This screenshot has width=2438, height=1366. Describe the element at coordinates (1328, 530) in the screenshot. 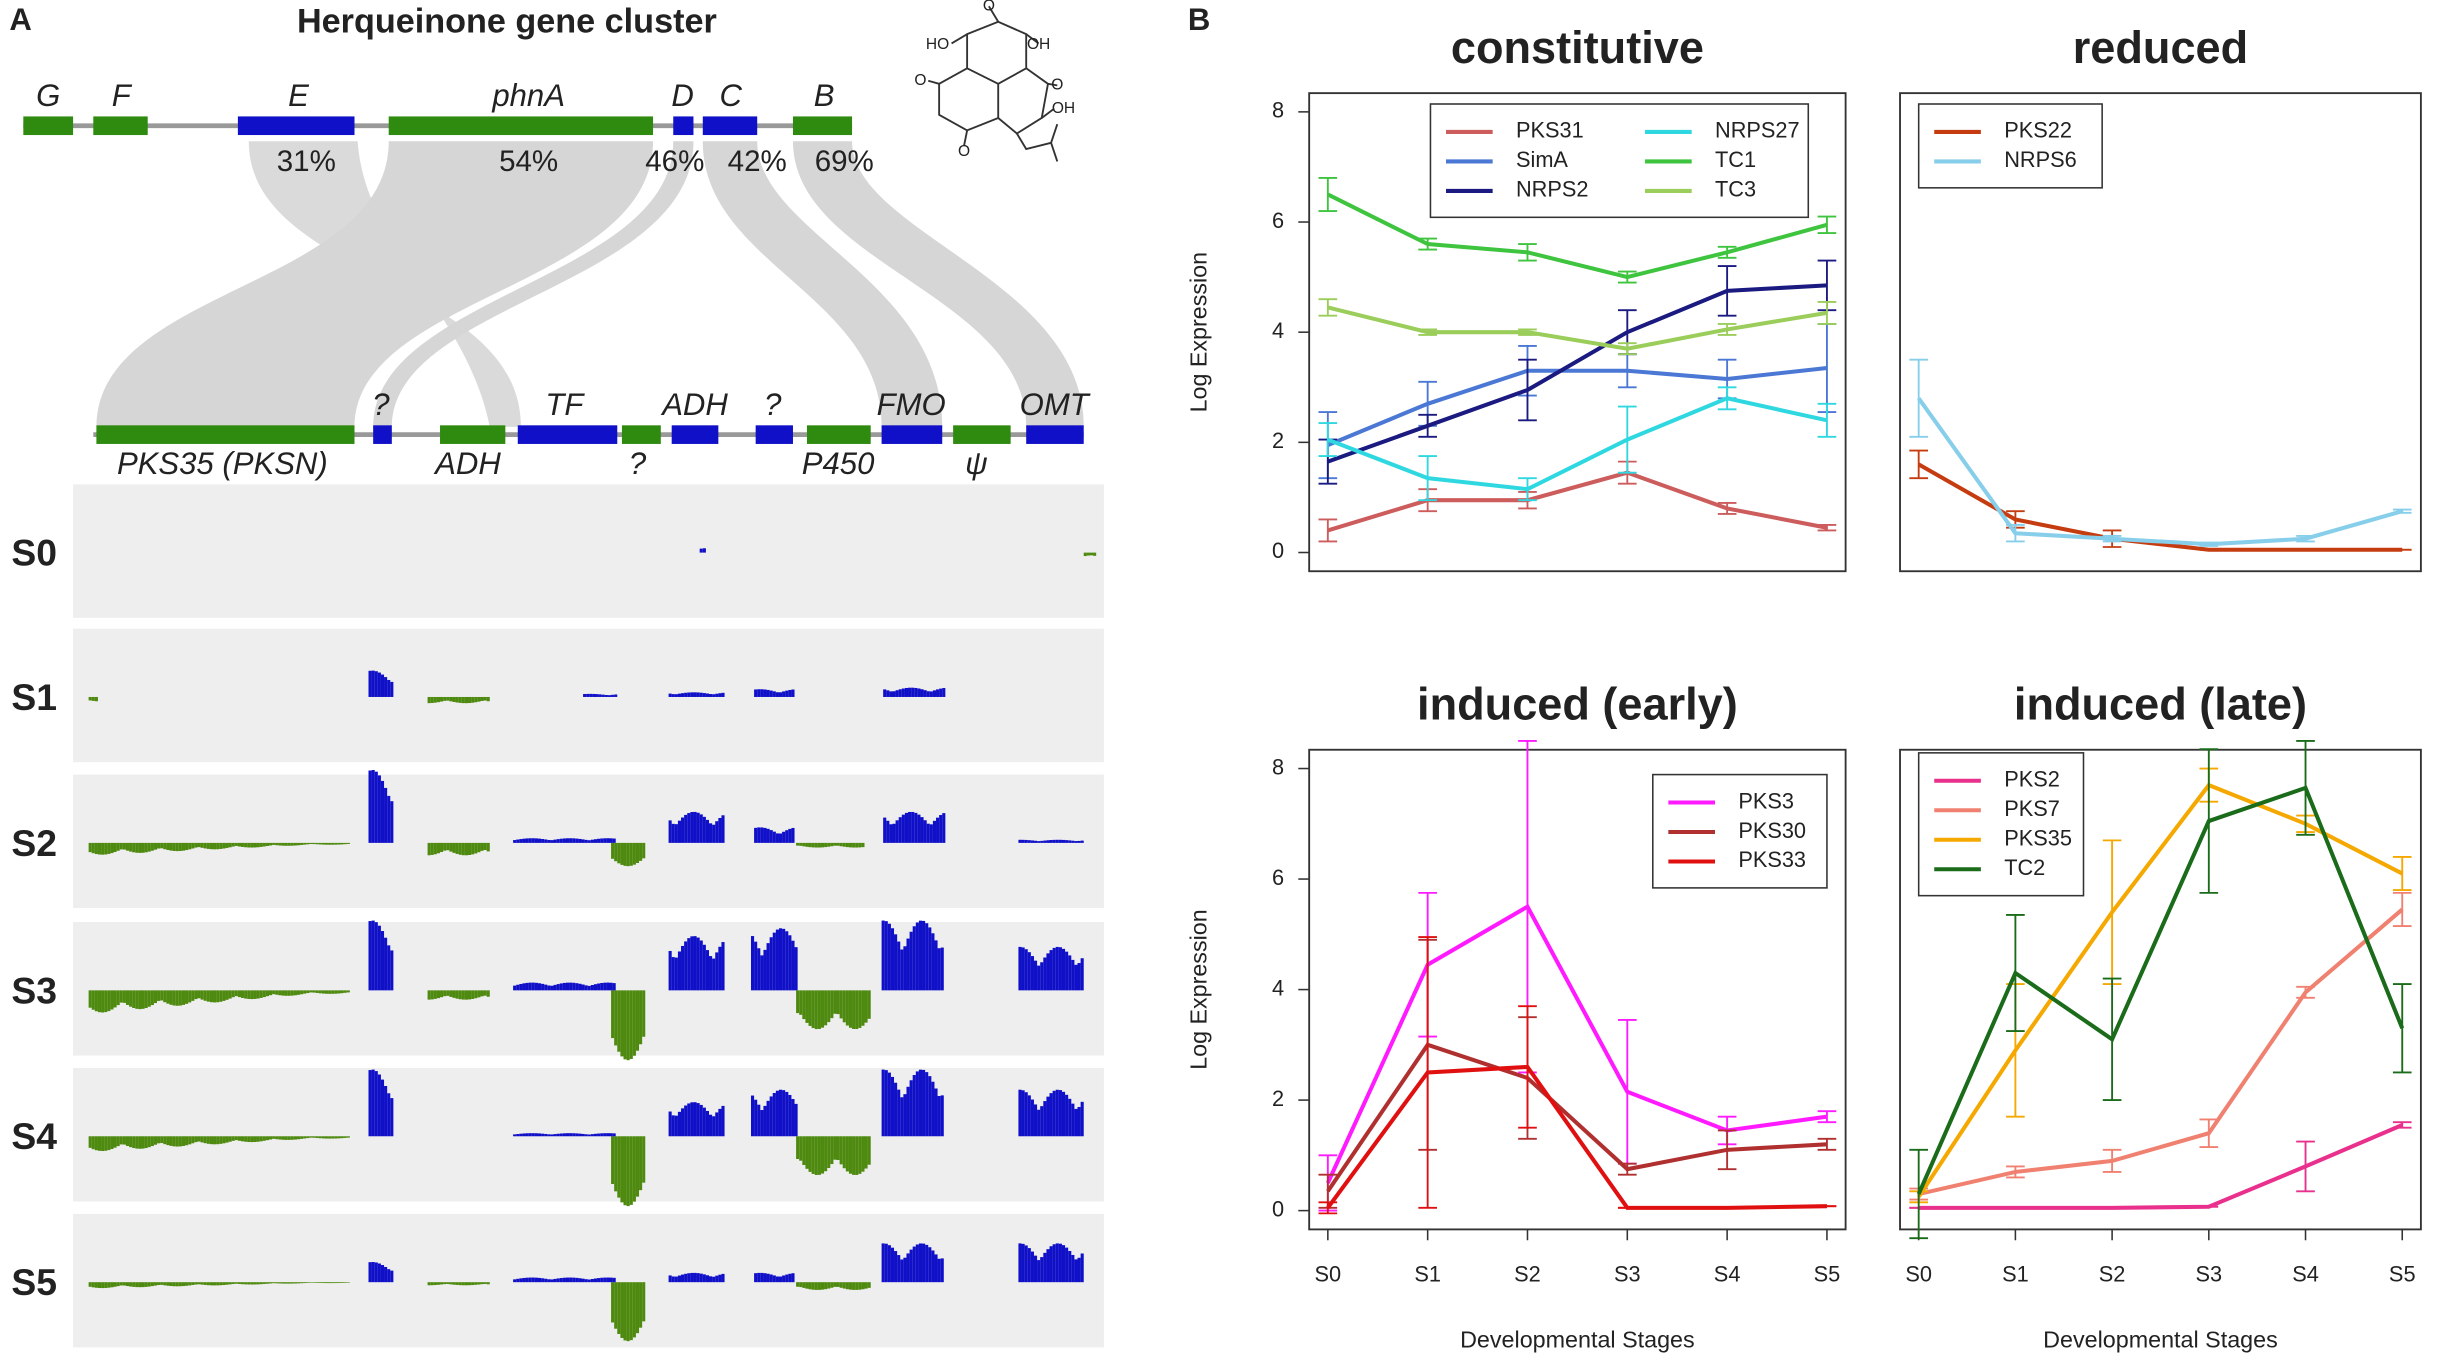

I see `error-bar` at that location.